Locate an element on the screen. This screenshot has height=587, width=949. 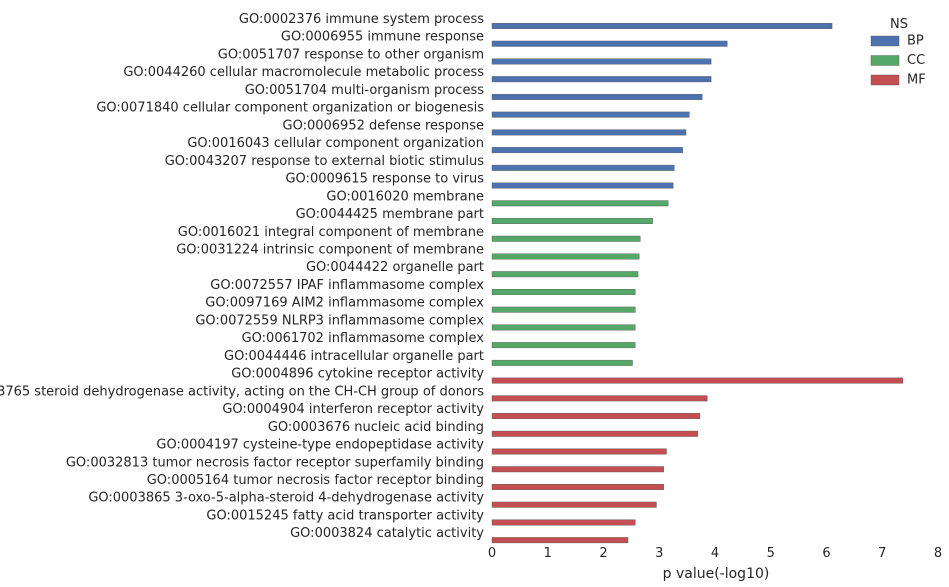
category-label: GO:0004896 cytokine receptor activity is located at coordinates (357, 374).